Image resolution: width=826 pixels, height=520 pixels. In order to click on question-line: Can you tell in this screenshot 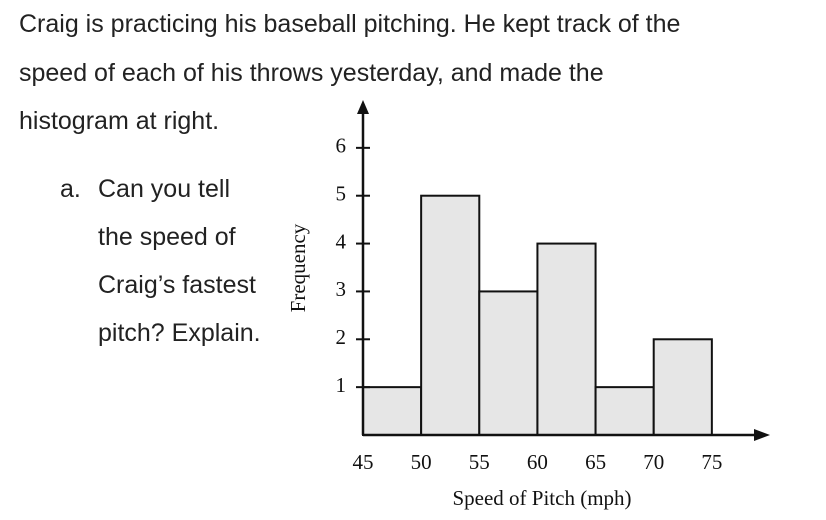, I will do `click(164, 189)`.